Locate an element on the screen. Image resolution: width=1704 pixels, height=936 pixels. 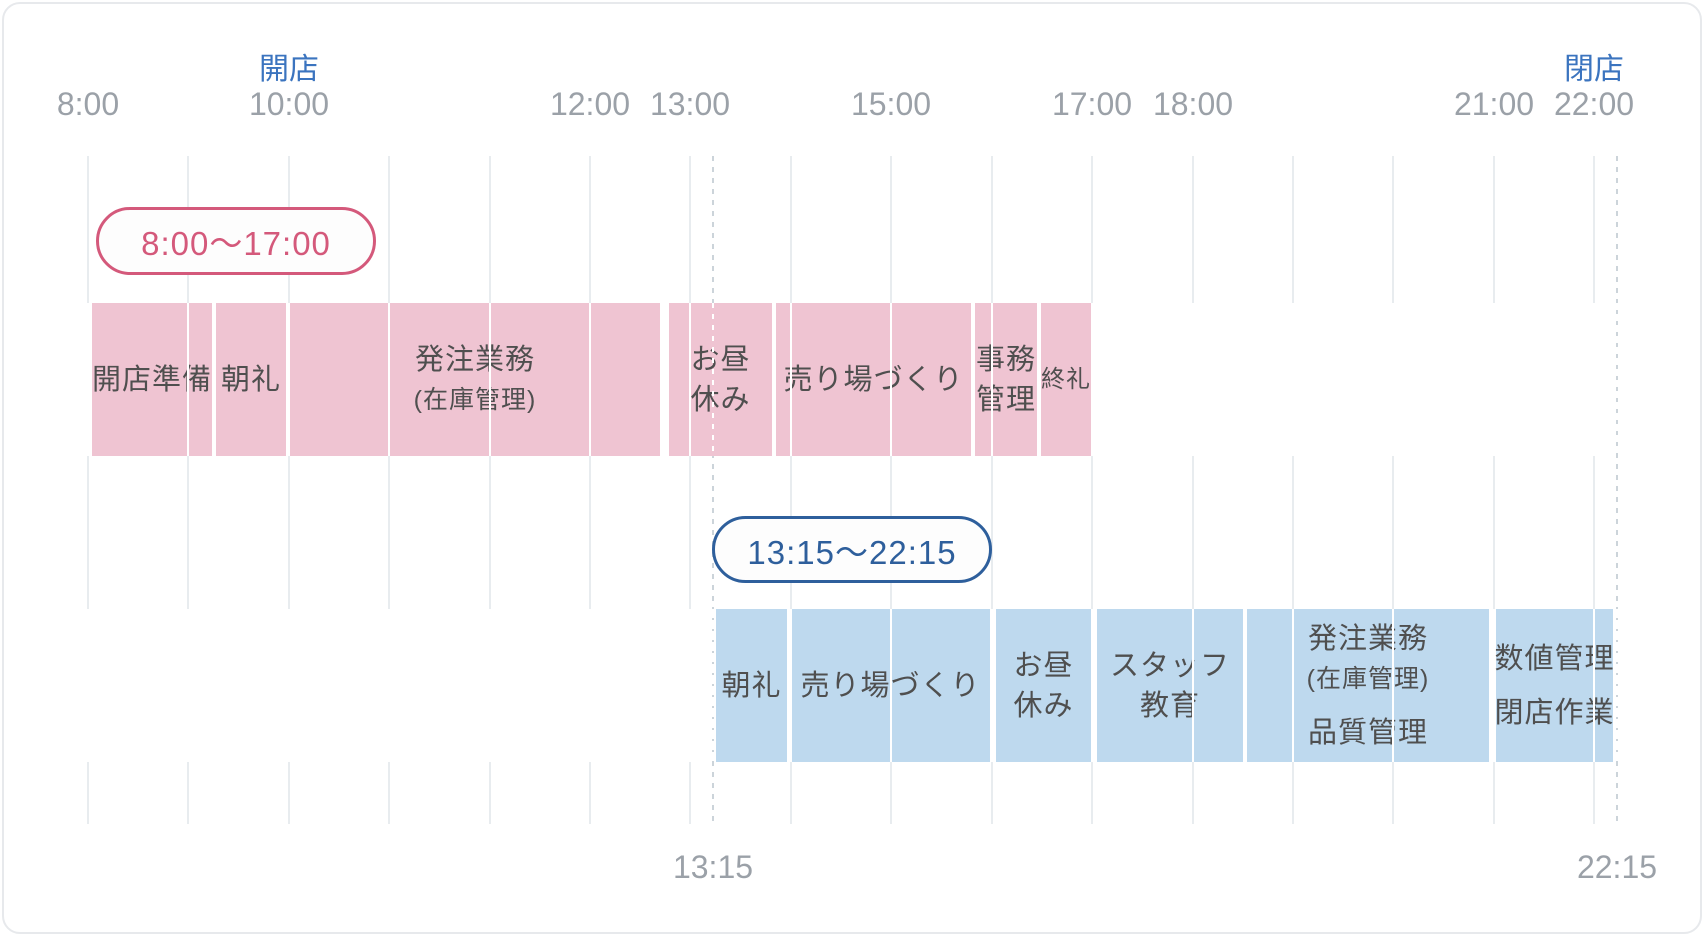
early-shift-task-bar: 事務 管理 is located at coordinates (1006, 379).